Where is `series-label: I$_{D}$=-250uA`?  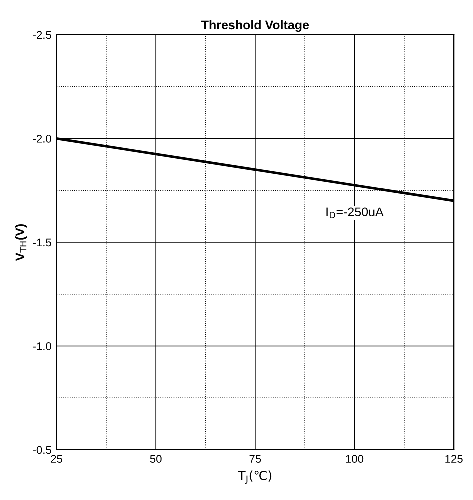 series-label: I$_{D}$=-250uA is located at coordinates (355, 213).